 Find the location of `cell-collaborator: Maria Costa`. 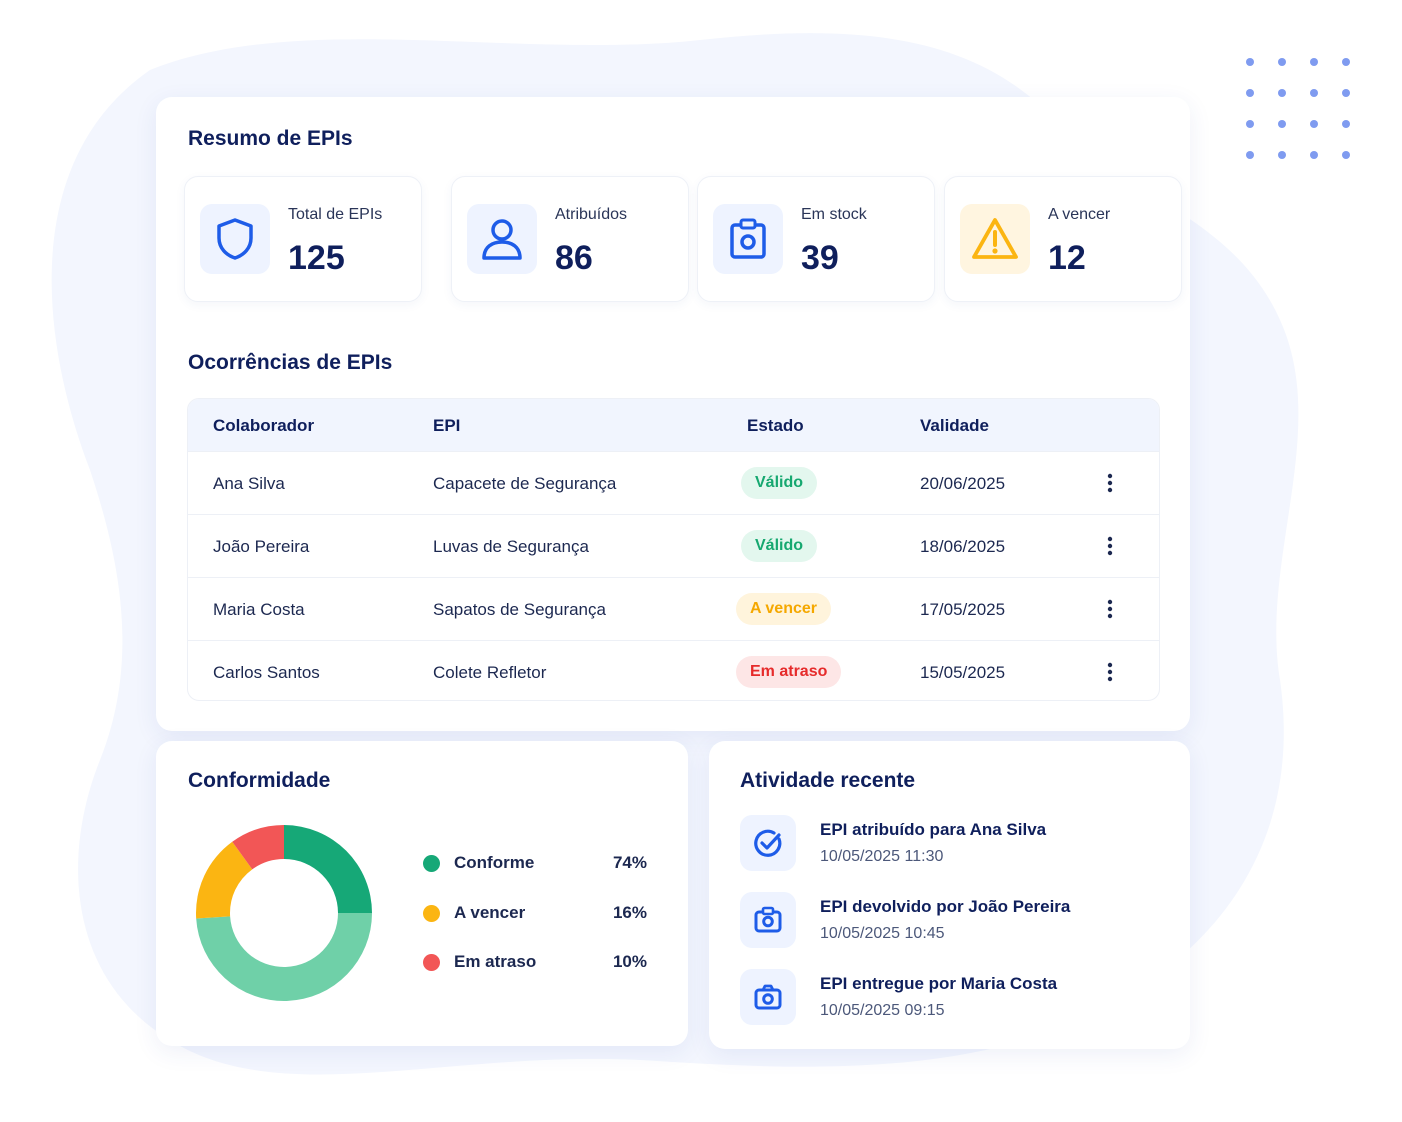

cell-collaborator: Maria Costa is located at coordinates (259, 609).